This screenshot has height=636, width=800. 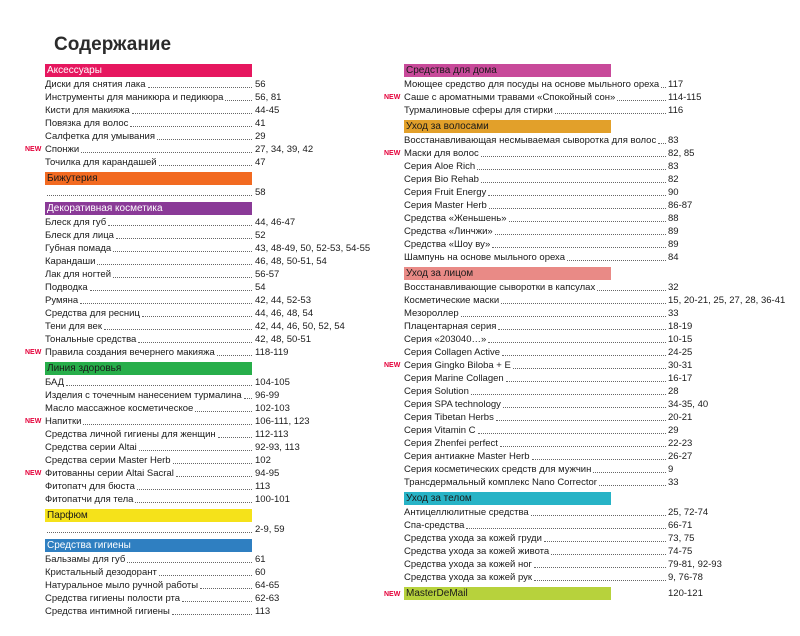 What do you see at coordinates (217, 572) in the screenshot?
I see `toc-entry: Кристальный дезодорант 60` at bounding box center [217, 572].